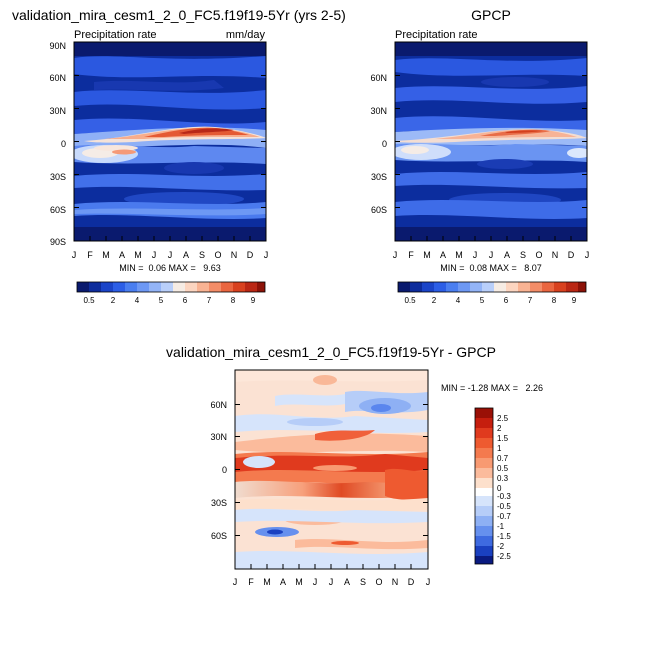 The width and height of the screenshot is (664, 664). What do you see at coordinates (250, 255) in the screenshot?
I see `model-xtick-dec: D` at bounding box center [250, 255].